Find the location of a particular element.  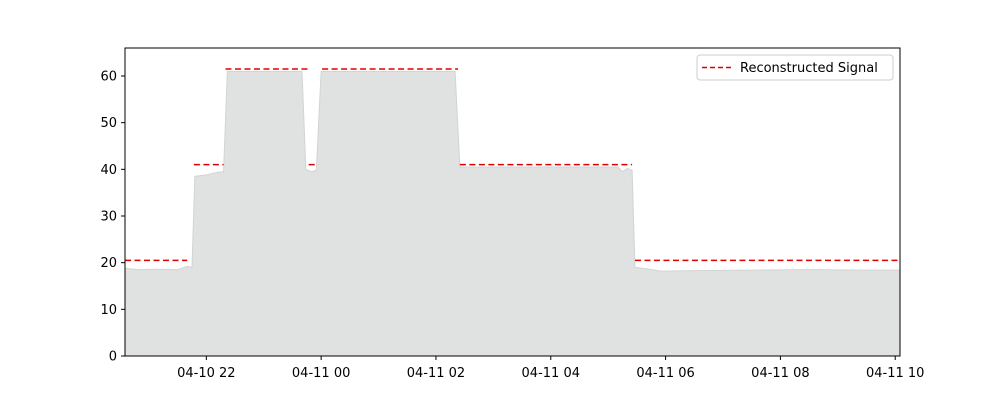

x-tick-label: 04-11 08 is located at coordinates (780, 373).